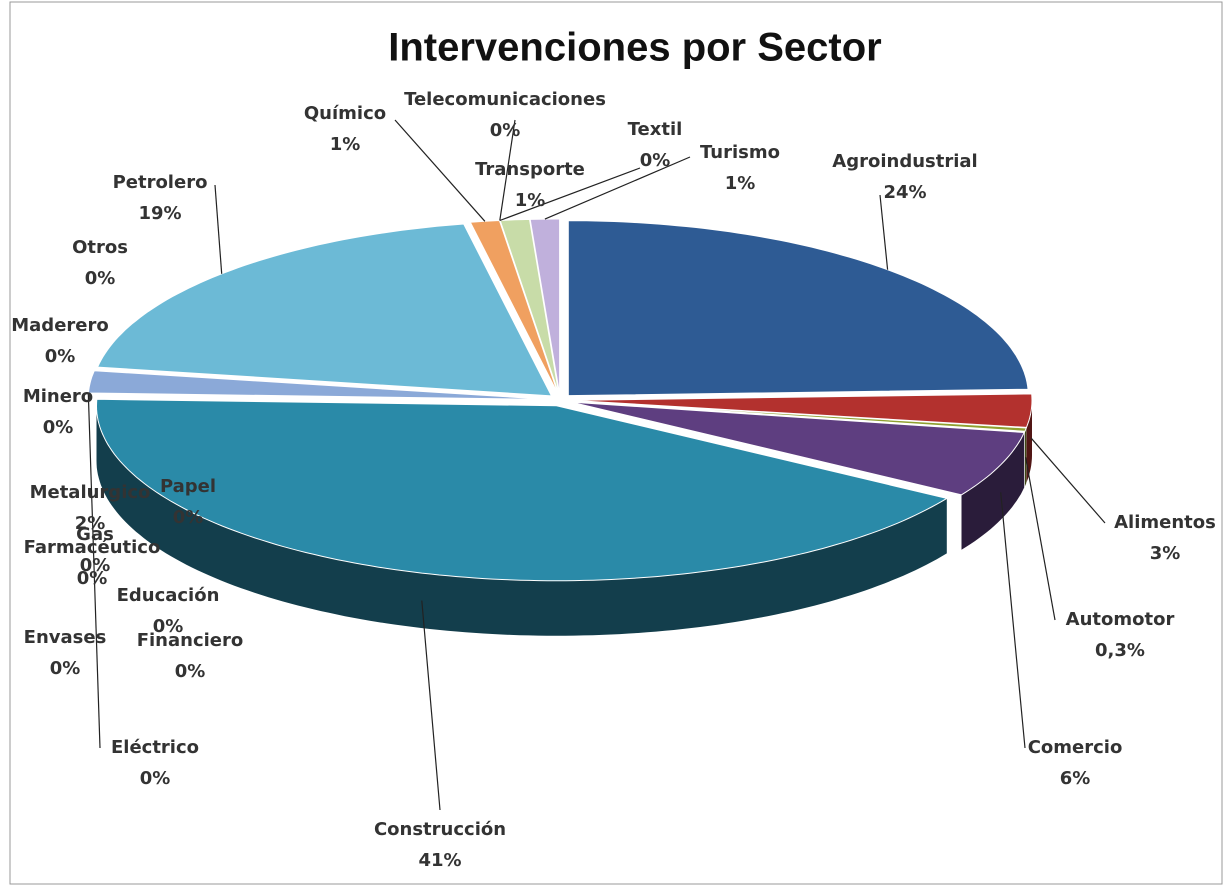 This screenshot has width=1232, height=886. I want to click on value-label: 6%, so click(1075, 778).